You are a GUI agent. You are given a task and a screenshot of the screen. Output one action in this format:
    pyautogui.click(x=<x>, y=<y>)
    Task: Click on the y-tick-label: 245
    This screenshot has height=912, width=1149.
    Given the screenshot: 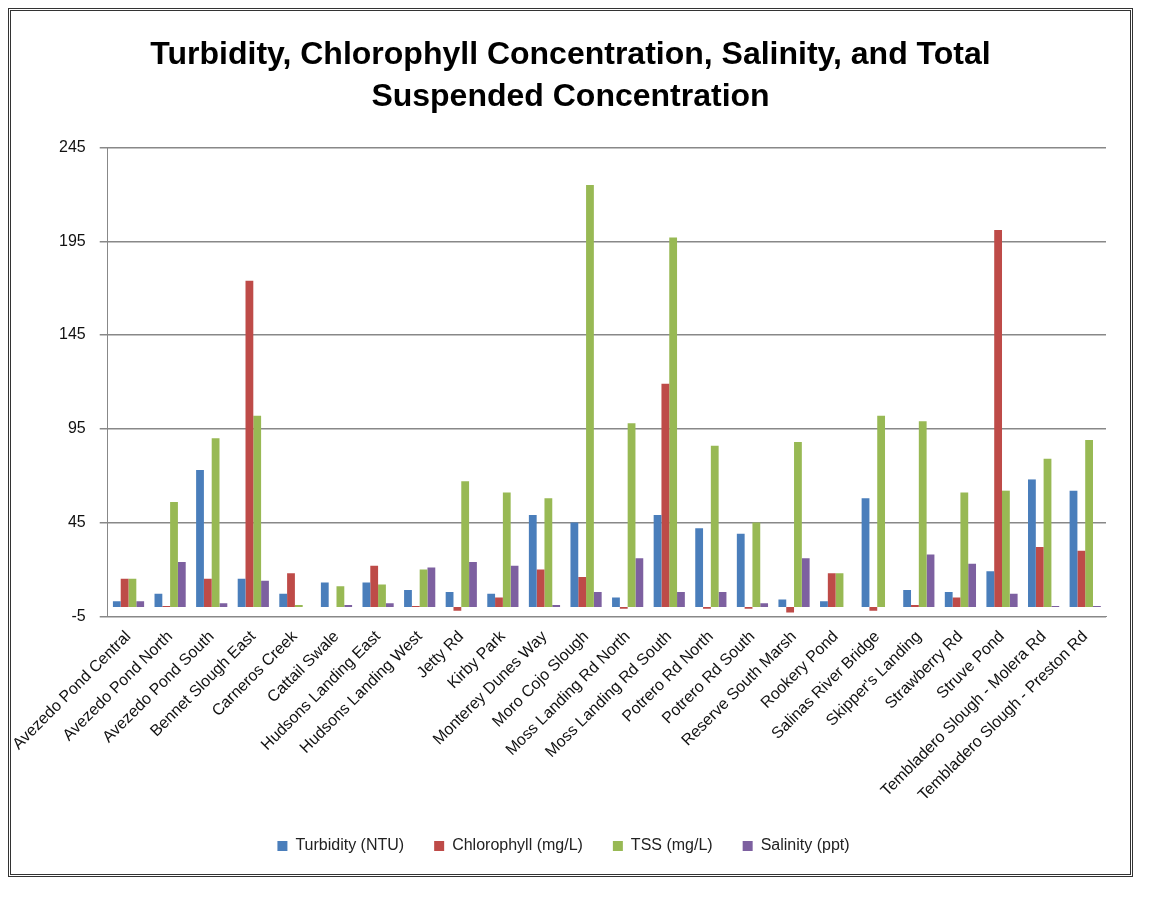 What is the action you would take?
    pyautogui.click(x=72, y=147)
    